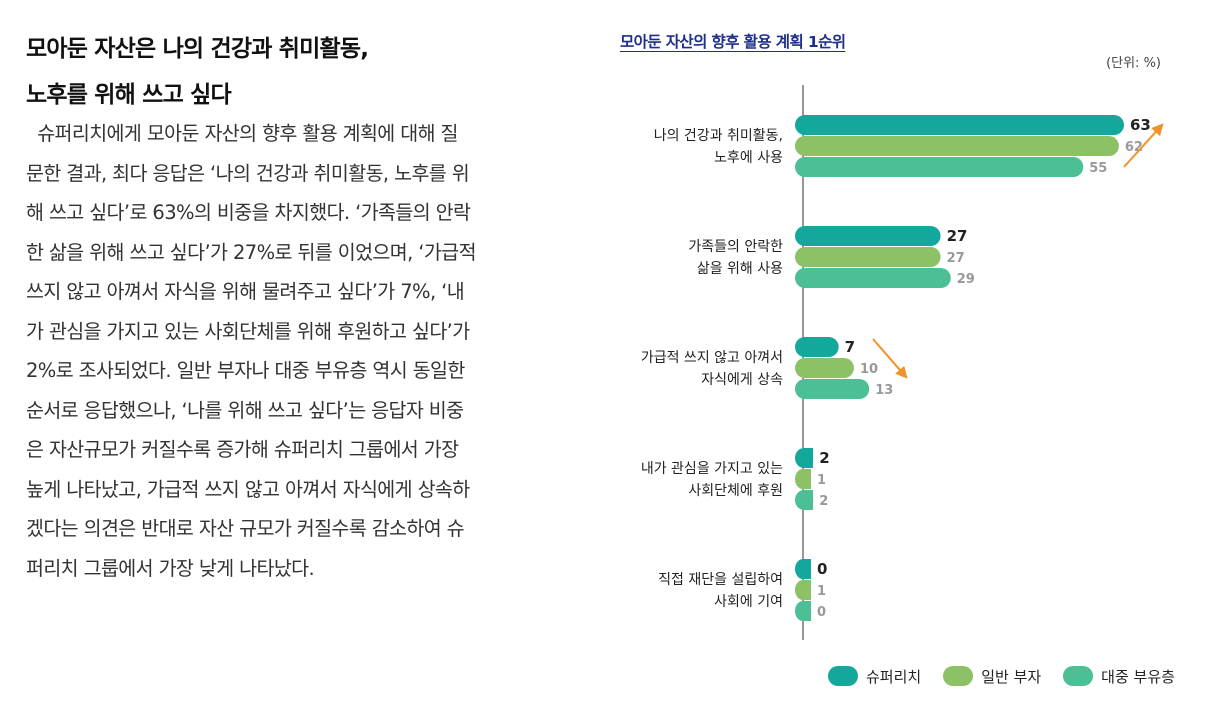  What do you see at coordinates (245, 370) in the screenshot?
I see `body-line: 2%로 조사되었다. 일반 부자나 대중 부유층 역시 동일한` at bounding box center [245, 370].